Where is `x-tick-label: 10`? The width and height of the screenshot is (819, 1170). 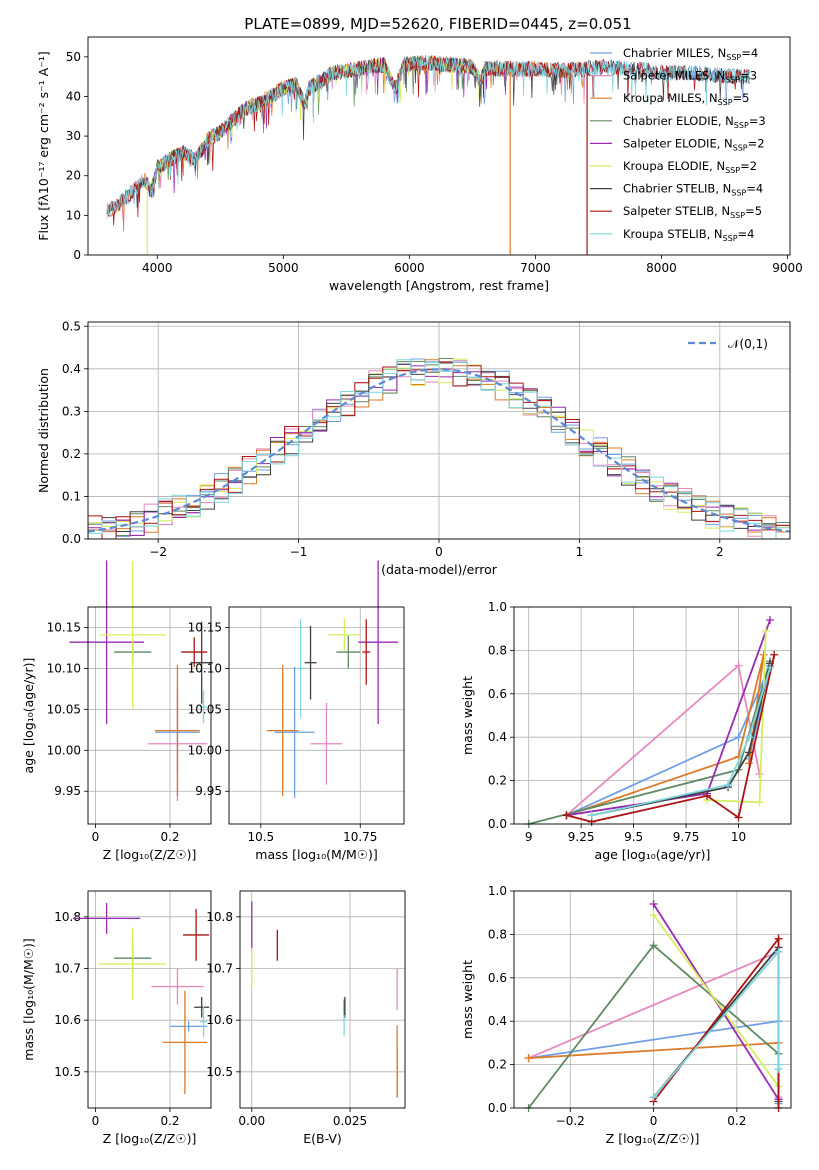
x-tick-label: 10 is located at coordinates (738, 837).